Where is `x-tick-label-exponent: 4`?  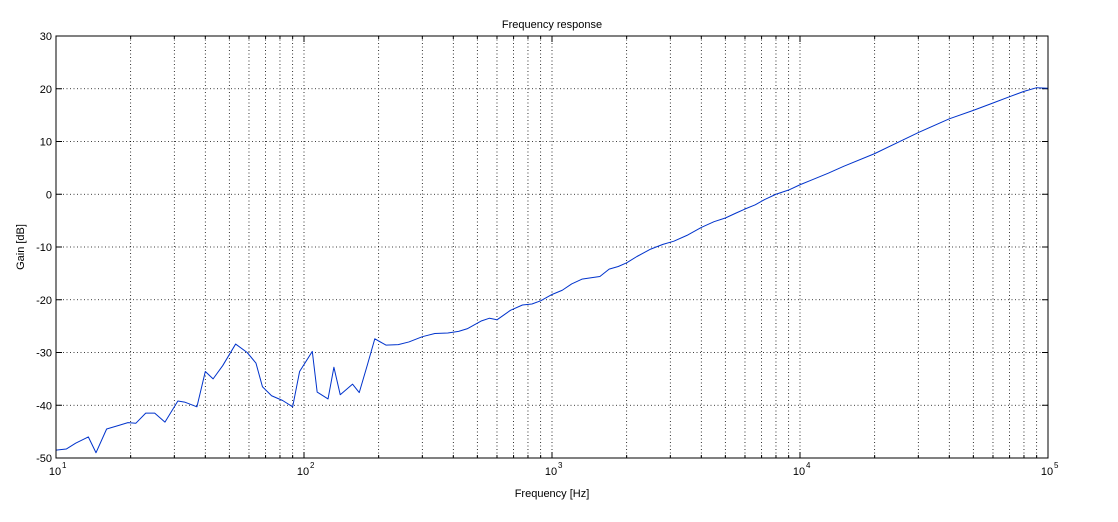 x-tick-label-exponent: 4 is located at coordinates (808, 465).